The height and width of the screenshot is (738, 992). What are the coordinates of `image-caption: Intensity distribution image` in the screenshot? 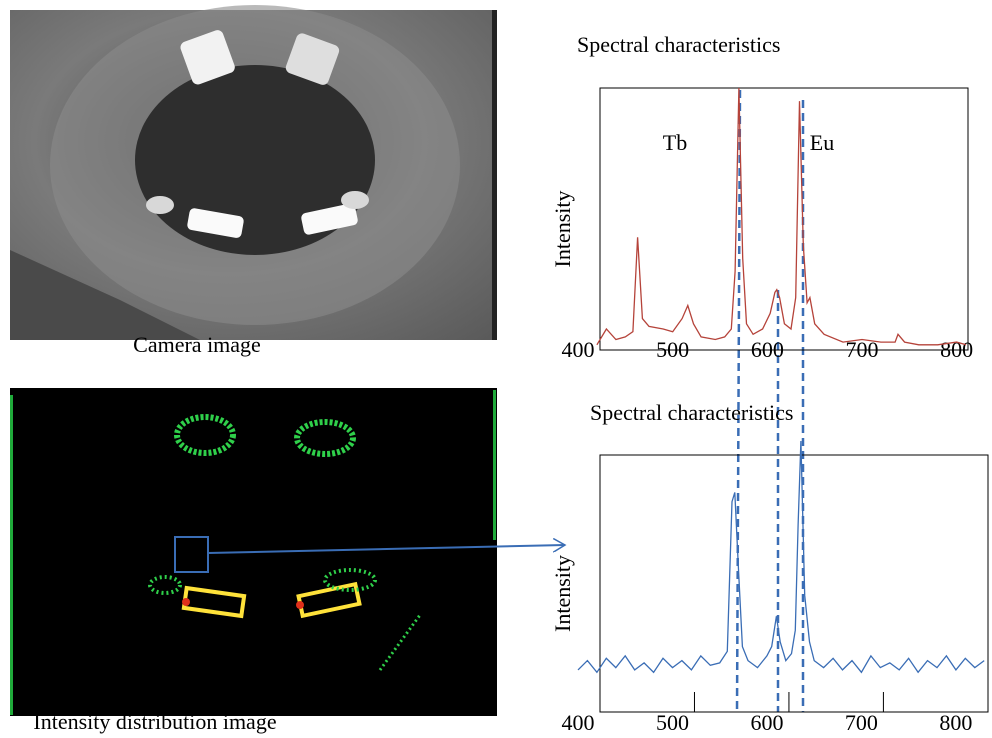 It's located at (154, 721).